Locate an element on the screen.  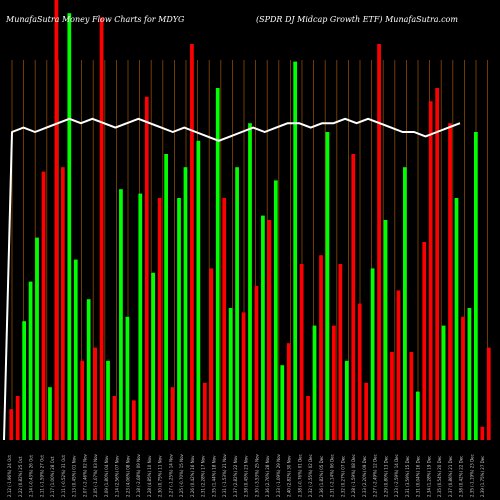
x-tick-label: 2.29 (0.80%) 13 Dec is located at coordinates (385, 476).